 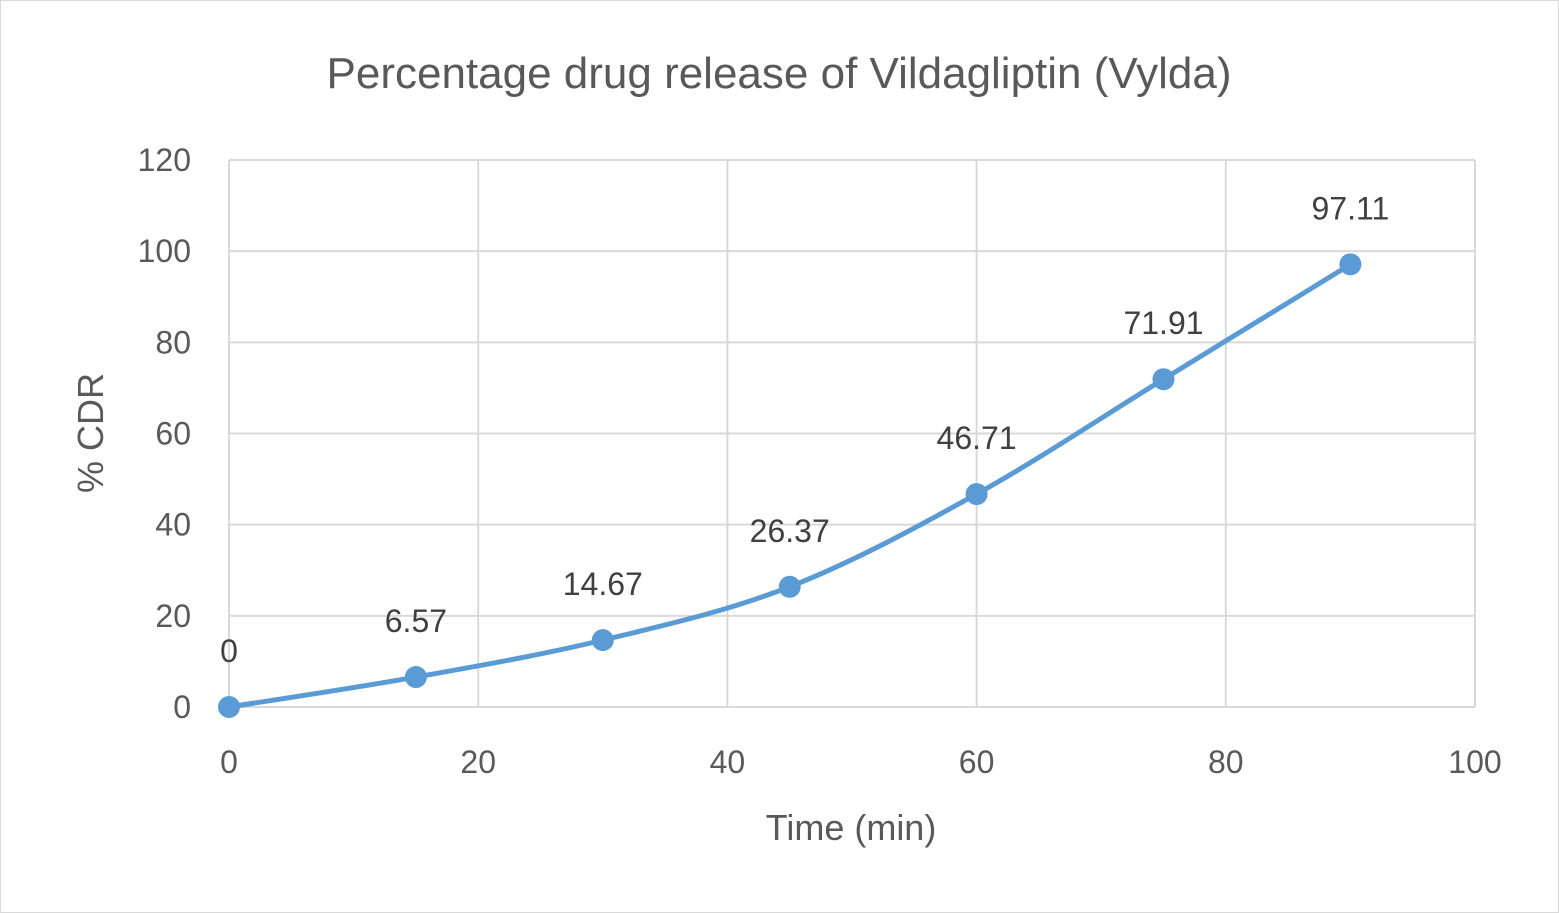 I want to click on y-tick-label: 120, so click(x=164, y=160).